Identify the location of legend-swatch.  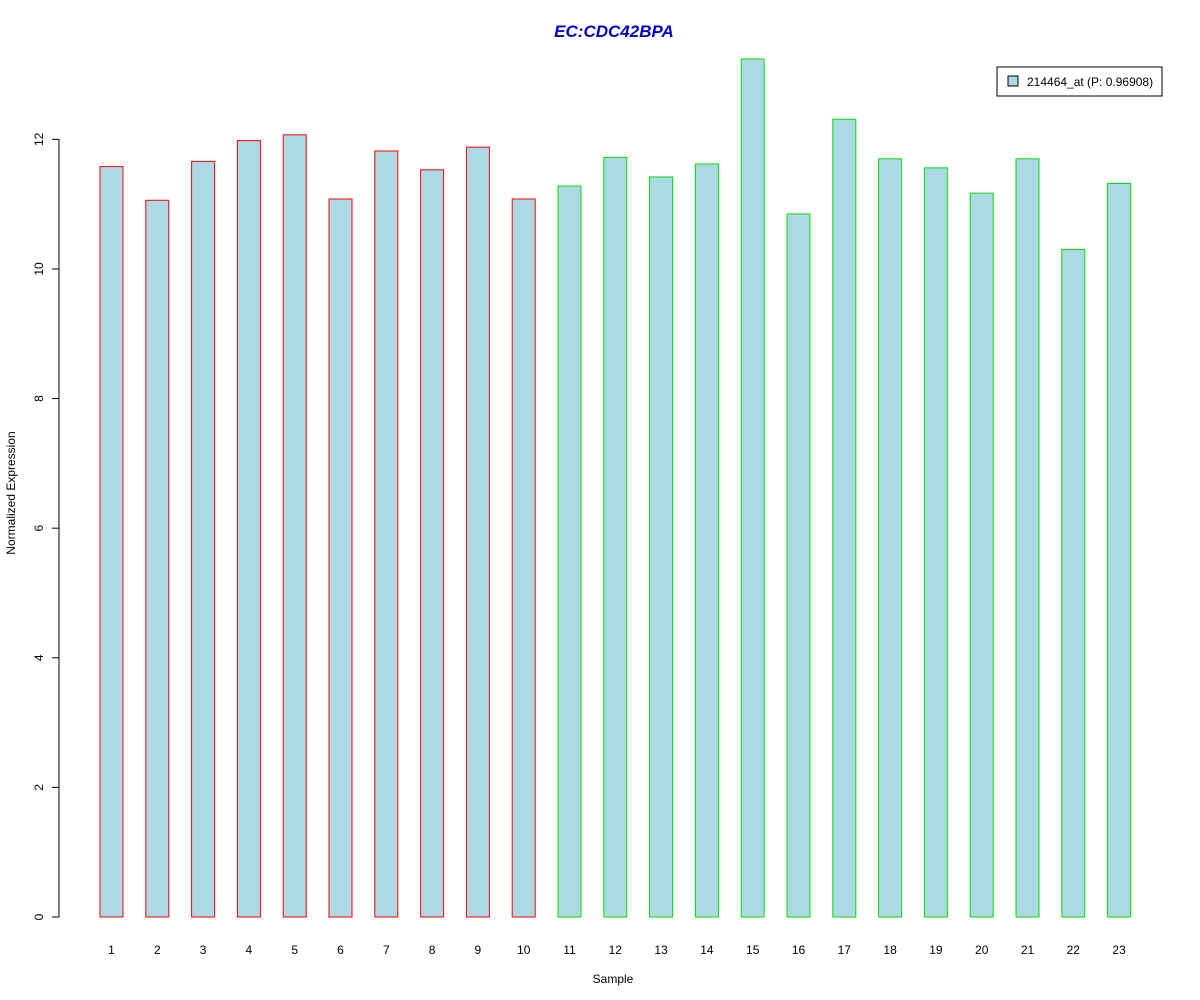
(1013, 81).